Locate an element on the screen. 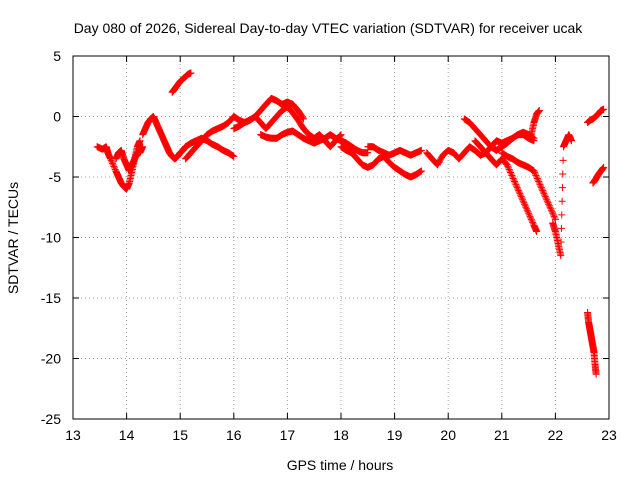 The width and height of the screenshot is (640, 480). y-axis-label: SDTVAR / TECUs is located at coordinates (13, 238).